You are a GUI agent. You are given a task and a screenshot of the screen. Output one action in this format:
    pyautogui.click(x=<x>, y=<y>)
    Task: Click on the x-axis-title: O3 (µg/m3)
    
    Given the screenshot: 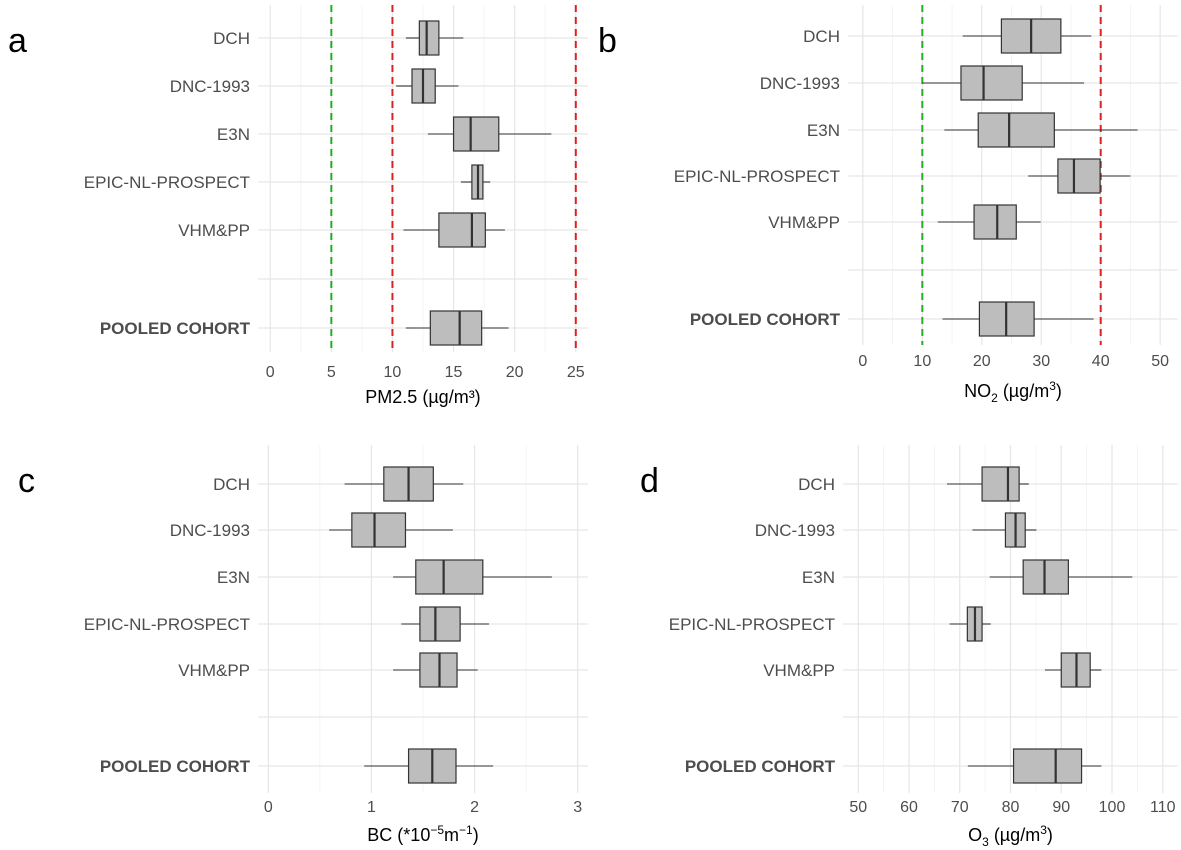 What is the action you would take?
    pyautogui.click(x=1010, y=836)
    